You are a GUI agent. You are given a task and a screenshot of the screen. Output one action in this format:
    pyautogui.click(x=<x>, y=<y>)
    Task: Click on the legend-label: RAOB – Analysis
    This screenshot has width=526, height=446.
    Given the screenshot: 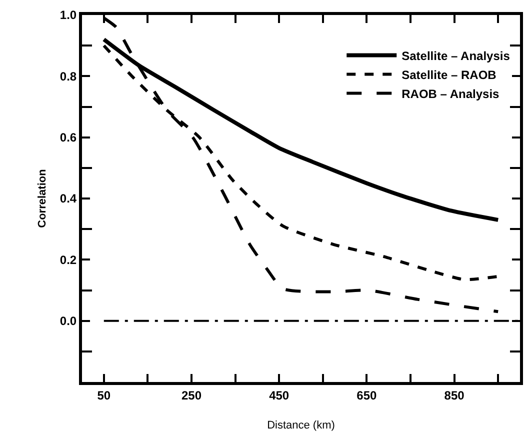 What is the action you would take?
    pyautogui.click(x=451, y=93)
    